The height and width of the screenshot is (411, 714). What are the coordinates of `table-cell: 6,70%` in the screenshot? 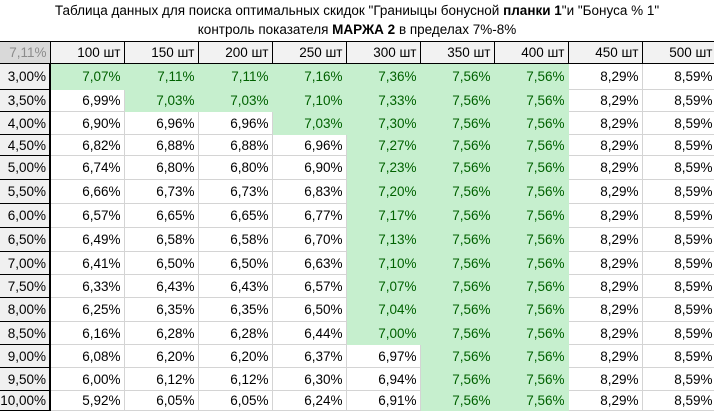 It's located at (309, 239).